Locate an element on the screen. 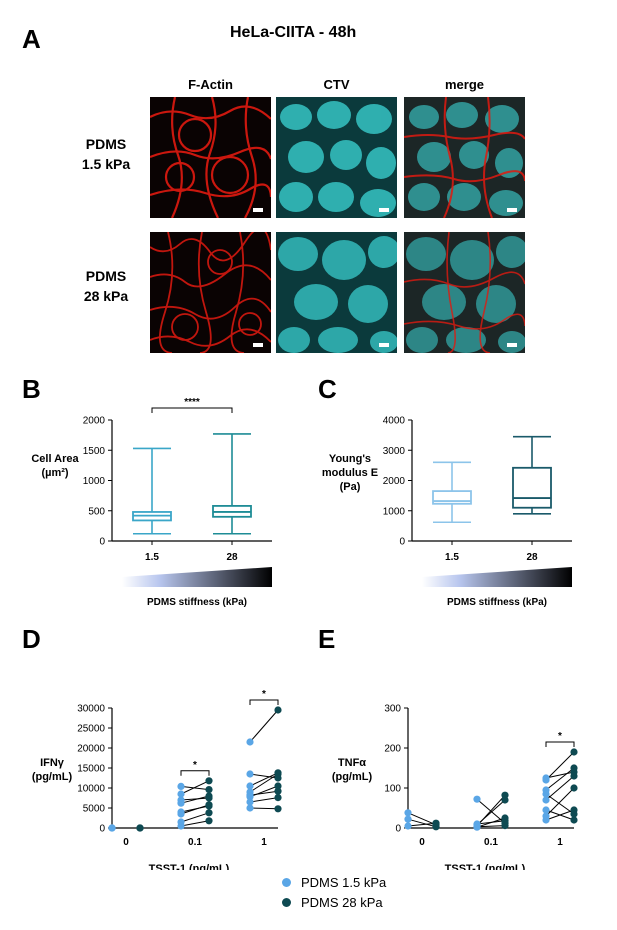 This screenshot has height=930, width=617. y-tick-label: 4000 is located at coordinates (394, 421).